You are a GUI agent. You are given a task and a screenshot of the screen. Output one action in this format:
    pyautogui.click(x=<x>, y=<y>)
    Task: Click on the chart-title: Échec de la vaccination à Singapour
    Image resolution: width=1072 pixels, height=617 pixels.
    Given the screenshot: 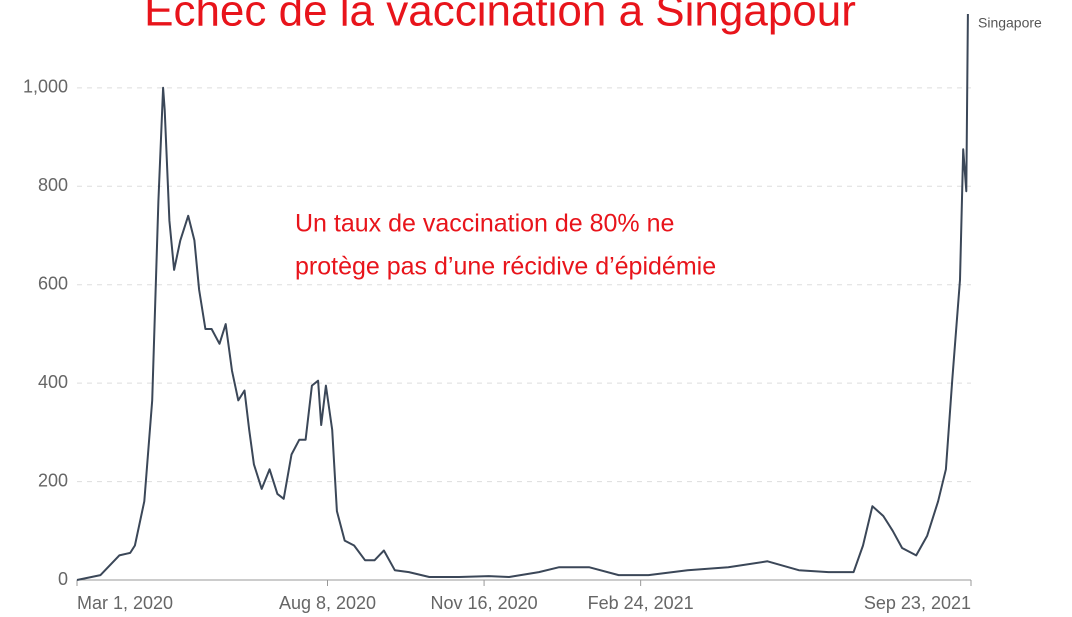 What is the action you would take?
    pyautogui.click(x=500, y=18)
    